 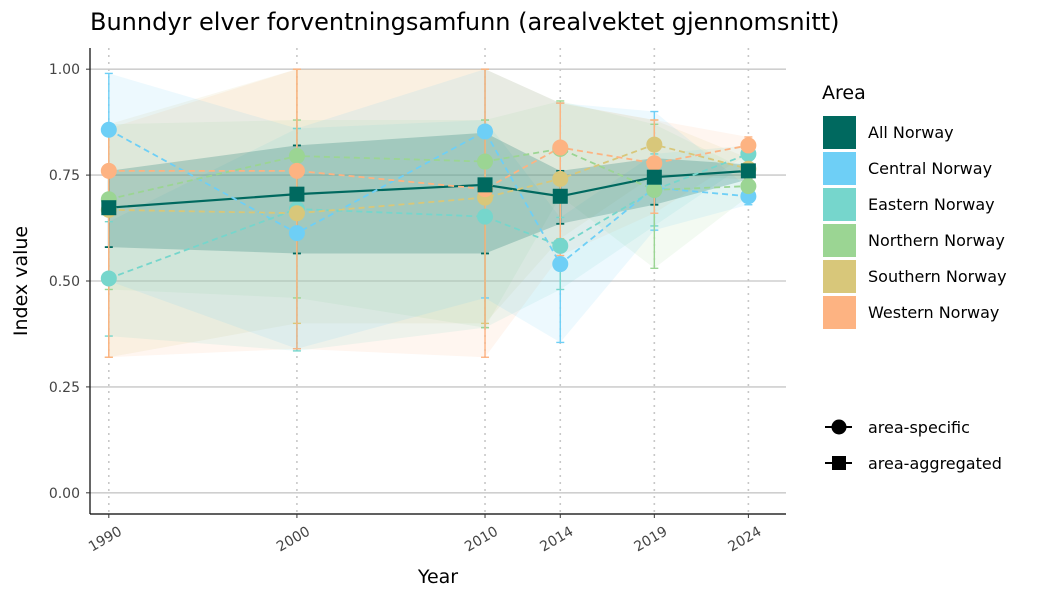 I want to click on series-line-western-norway, so click(x=428, y=167).